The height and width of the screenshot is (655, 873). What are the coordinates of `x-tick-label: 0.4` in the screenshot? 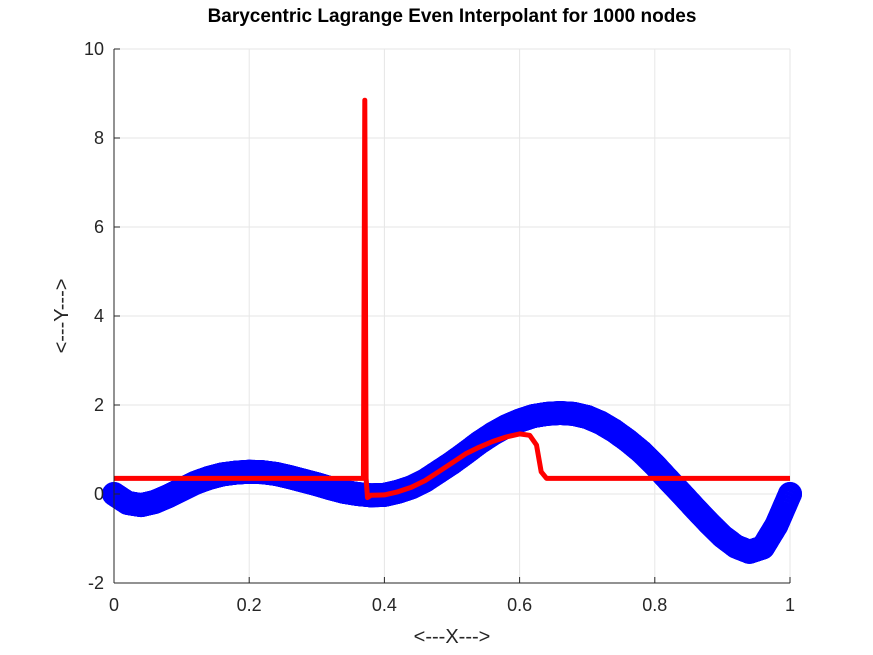 It's located at (384, 605).